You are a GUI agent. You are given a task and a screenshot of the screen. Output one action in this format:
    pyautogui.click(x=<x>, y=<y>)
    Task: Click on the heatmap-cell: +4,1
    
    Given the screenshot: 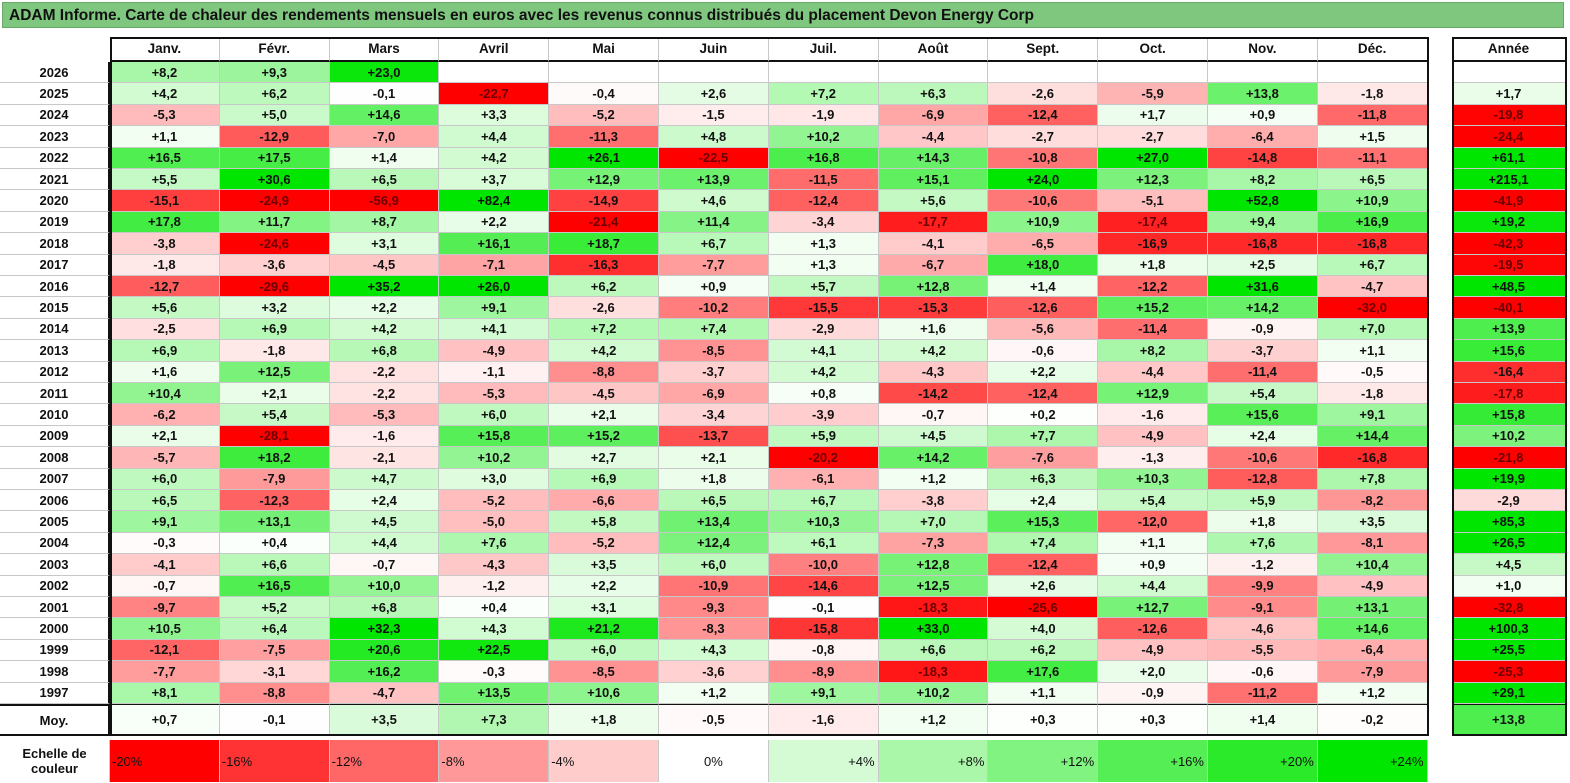 What is the action you would take?
    pyautogui.click(x=823, y=351)
    